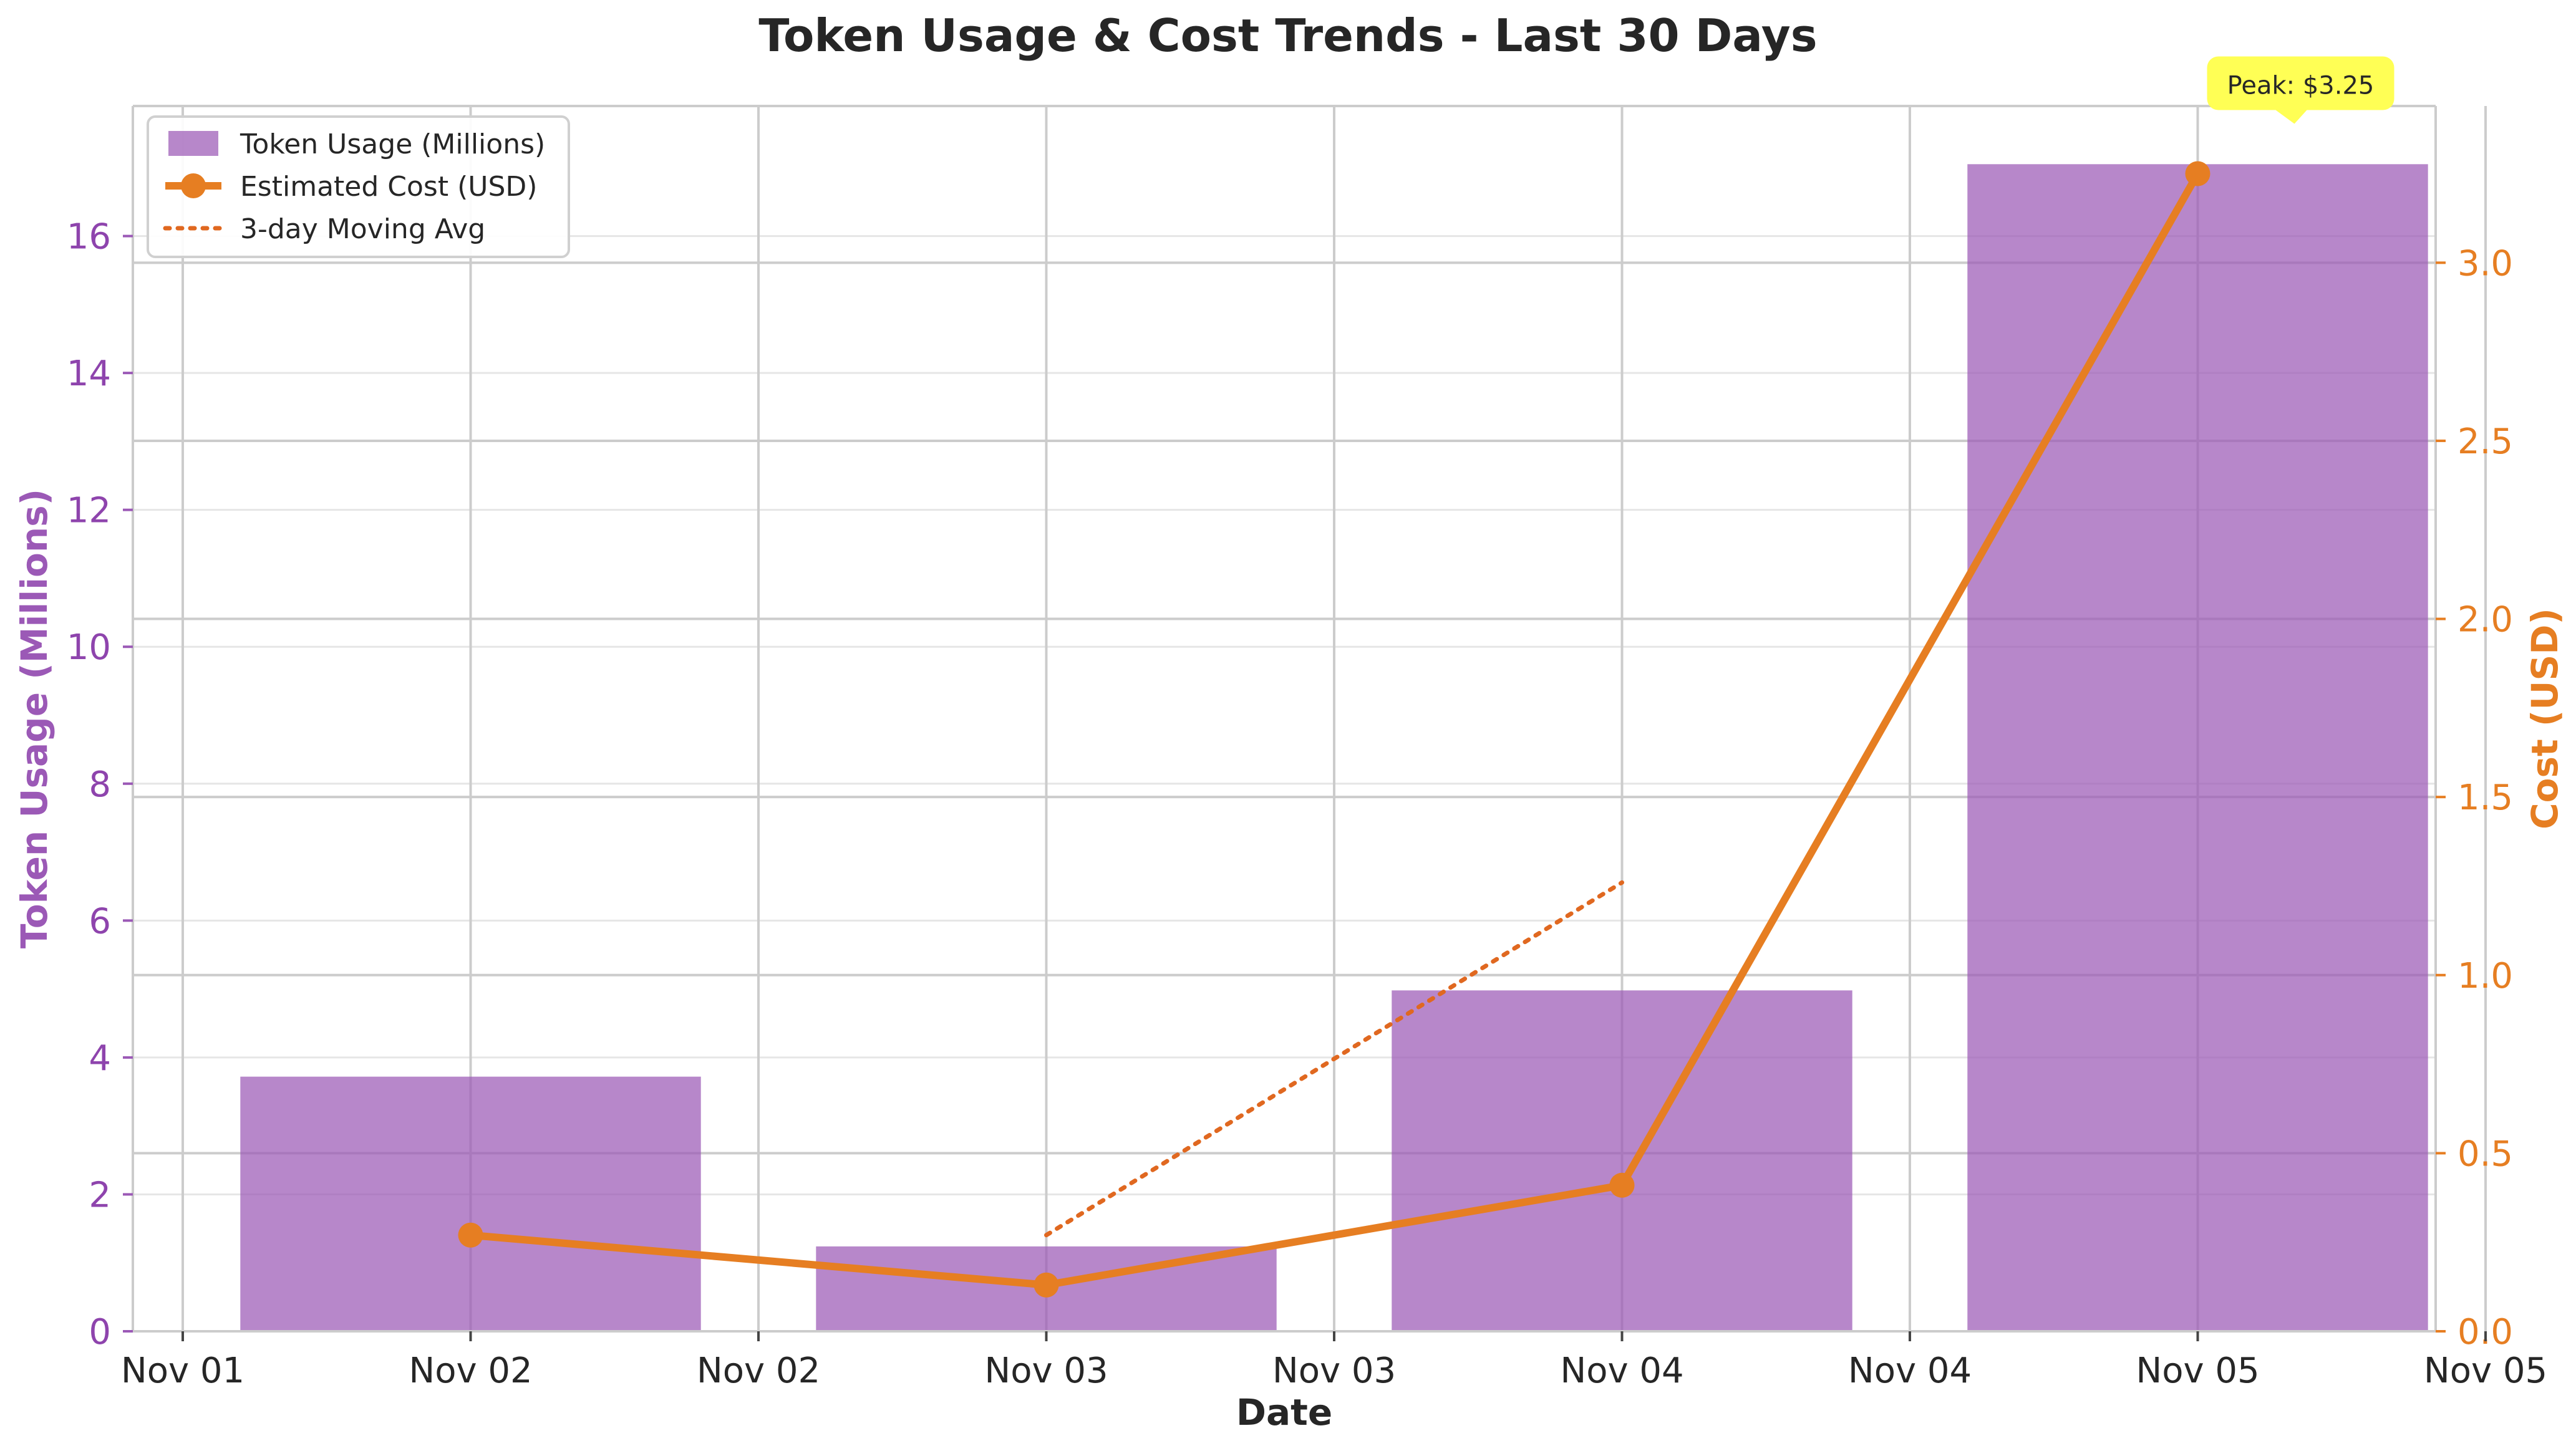 The width and height of the screenshot is (2576, 1456). Describe the element at coordinates (2291, 117) in the screenshot. I see `annotation-pointer` at that location.